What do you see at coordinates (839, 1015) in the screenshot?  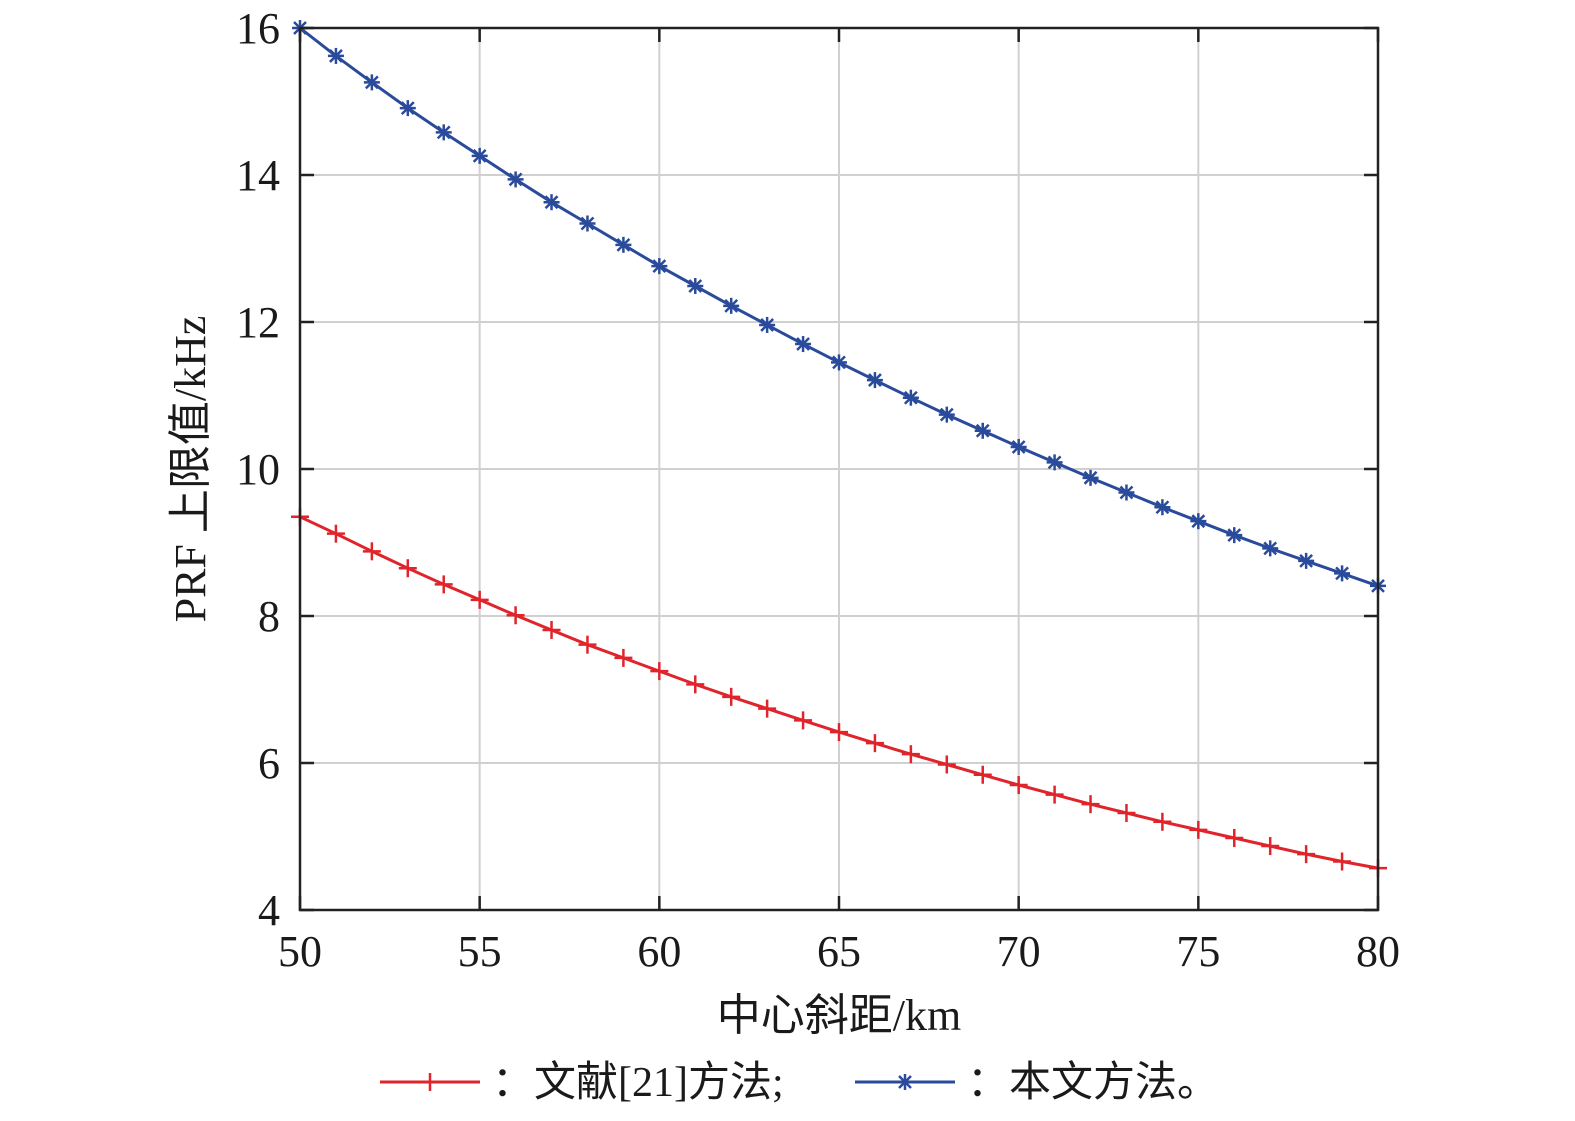 I see `x-axis-label: 中心斜距/km` at bounding box center [839, 1015].